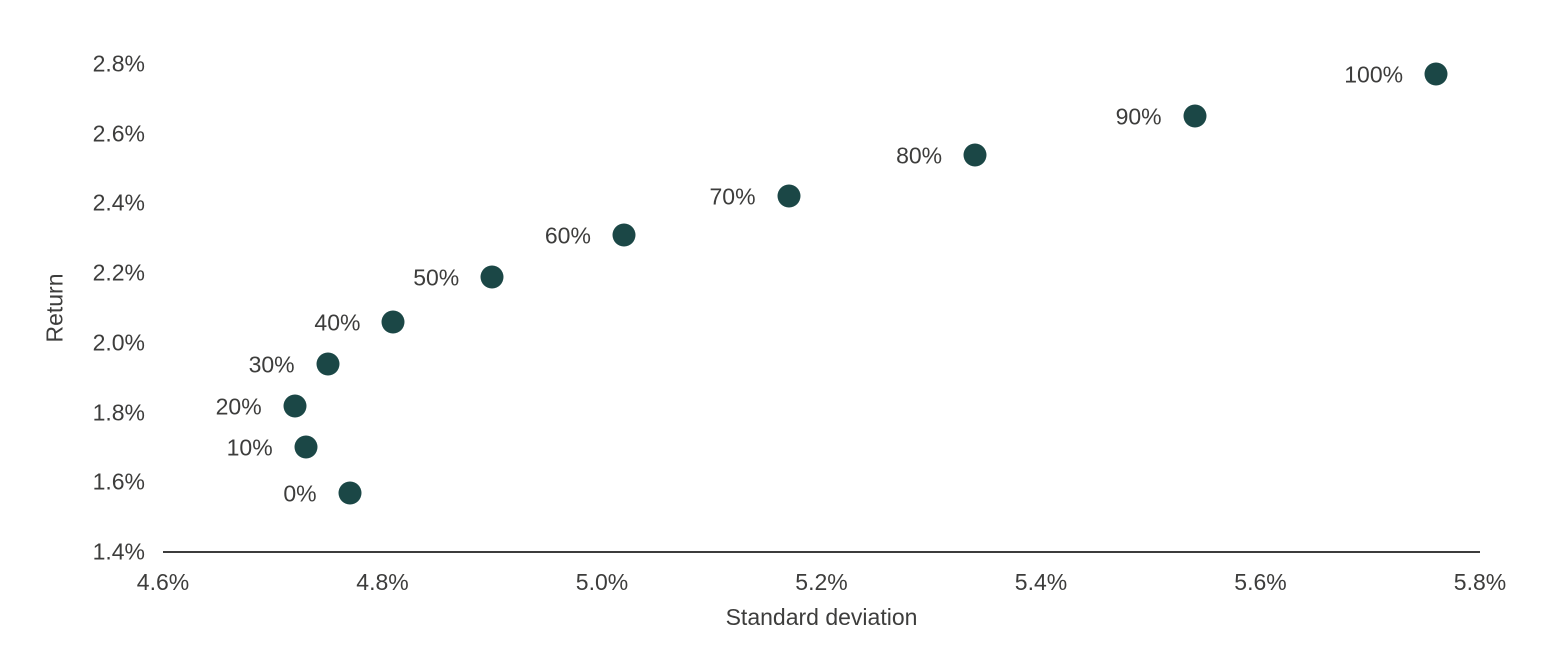 This screenshot has width=1545, height=658. Describe the element at coordinates (1138, 116) in the screenshot. I see `data-point-label: 90%` at that location.